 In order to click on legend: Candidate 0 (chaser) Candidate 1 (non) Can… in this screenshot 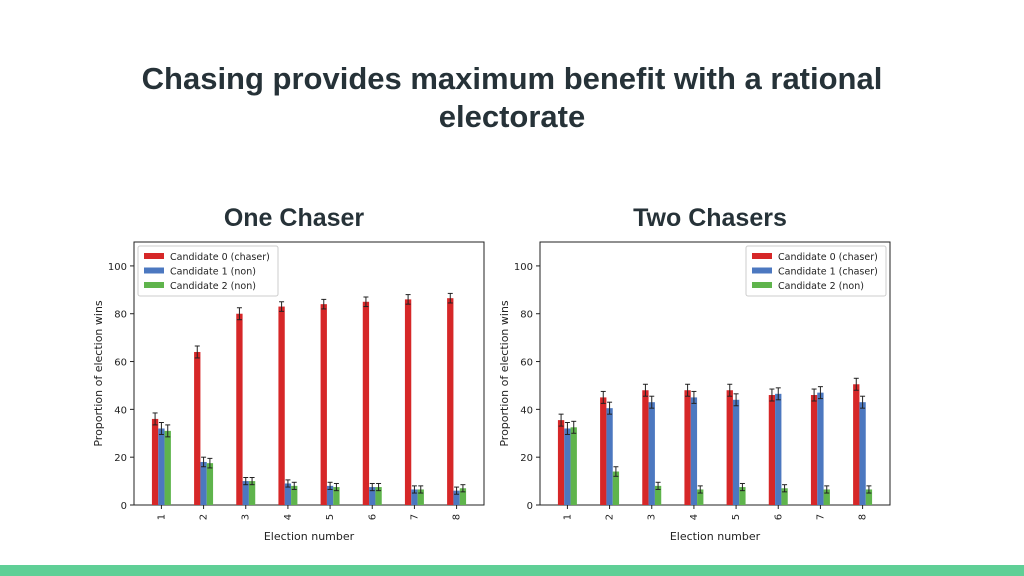, I will do `click(208, 271)`.